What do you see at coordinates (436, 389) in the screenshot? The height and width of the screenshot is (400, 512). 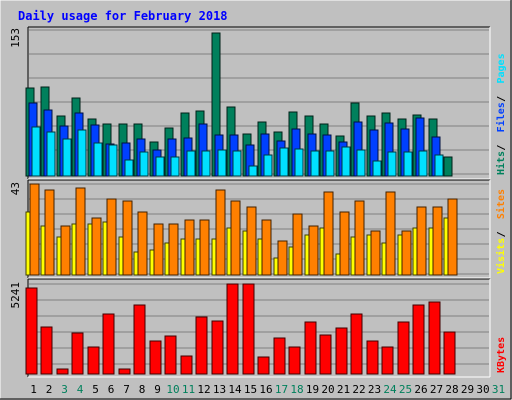 I see `x-tick-label-day: 27` at bounding box center [436, 389].